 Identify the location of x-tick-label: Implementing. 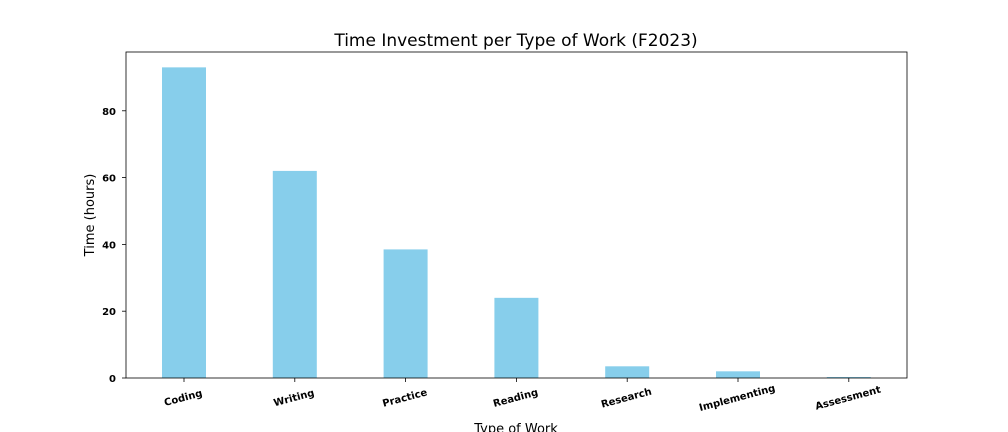
(737, 398).